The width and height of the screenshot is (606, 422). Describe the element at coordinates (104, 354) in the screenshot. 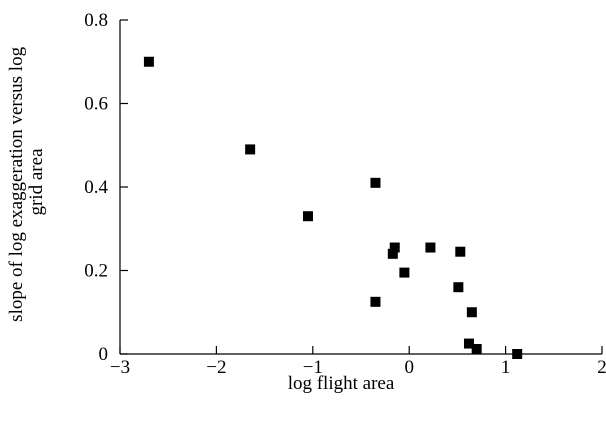

I see `y-tick-label: 0` at that location.